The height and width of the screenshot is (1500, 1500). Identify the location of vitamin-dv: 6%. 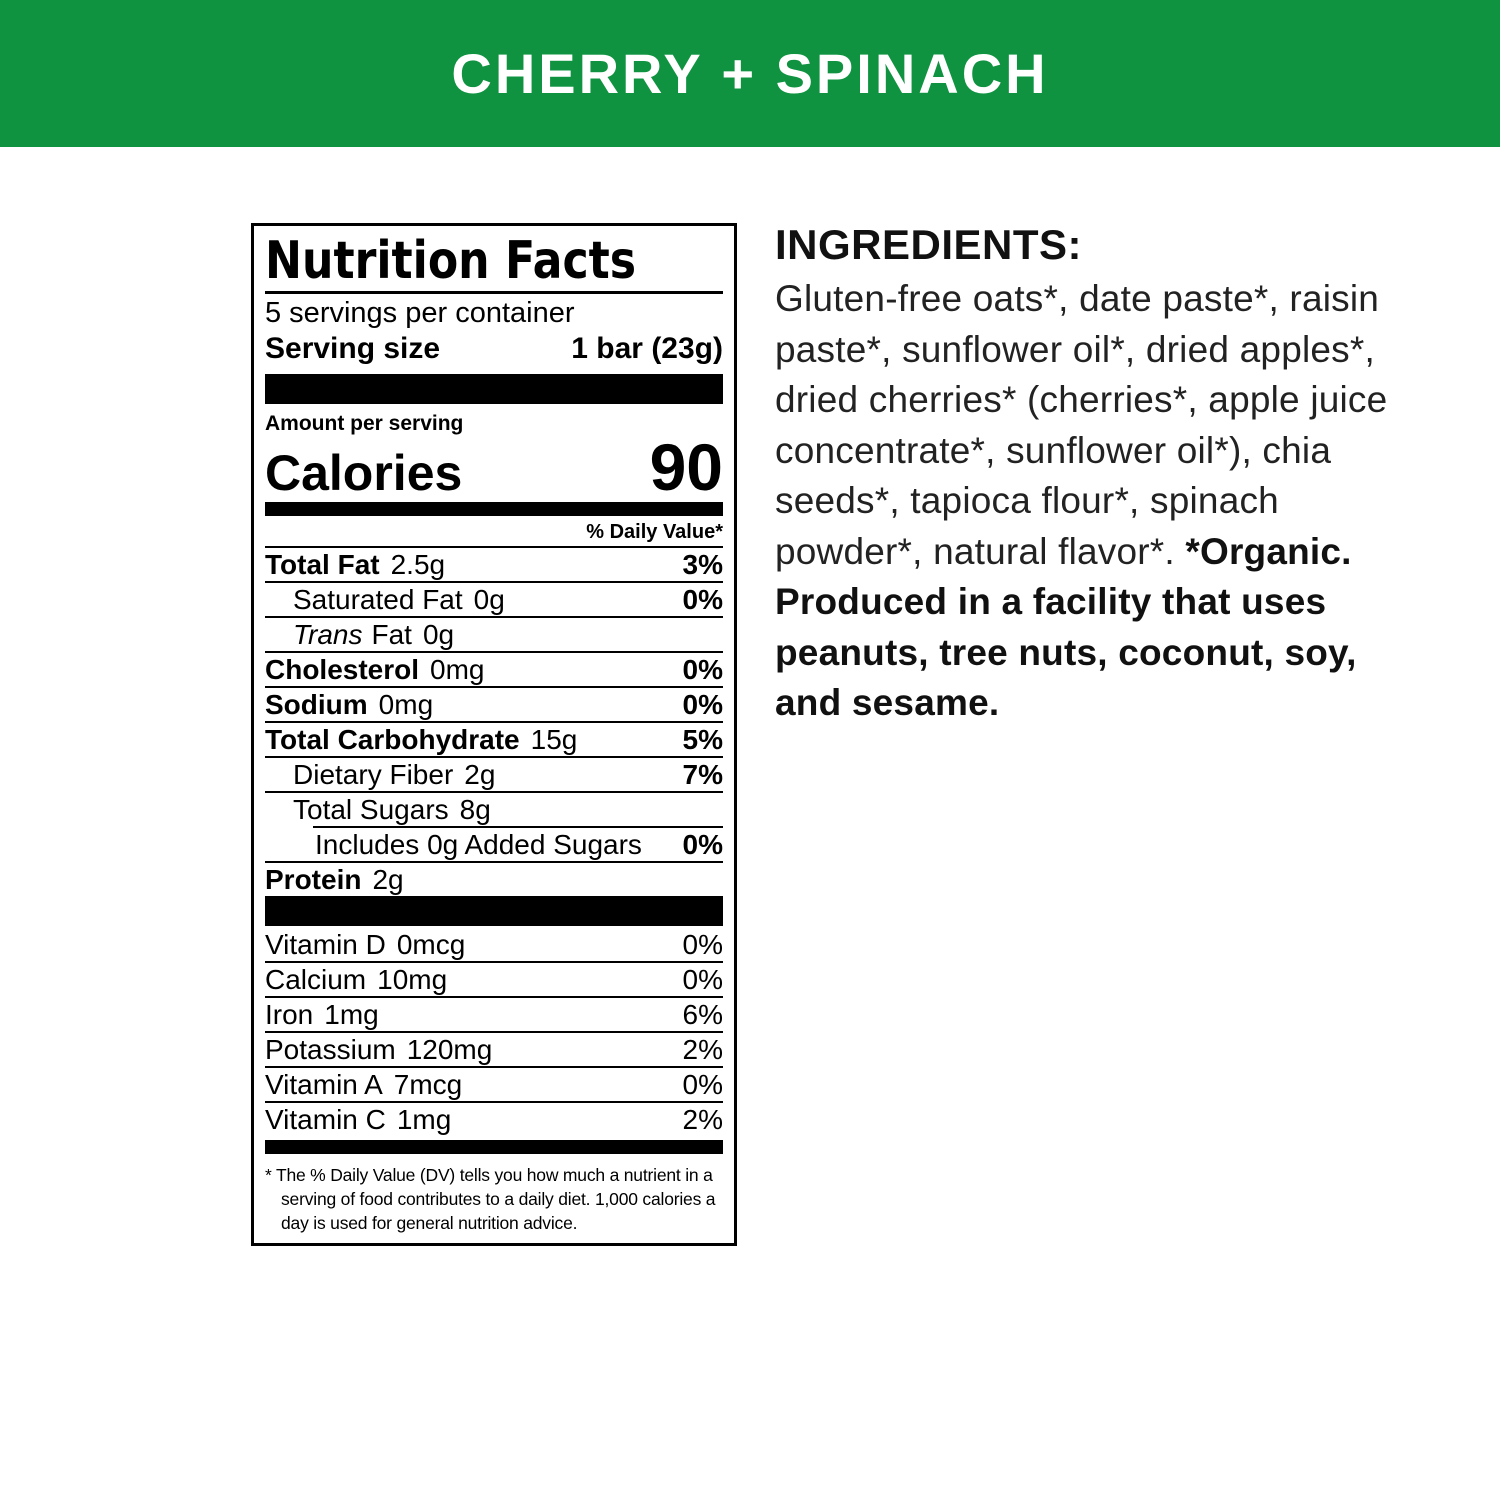
(702, 1014).